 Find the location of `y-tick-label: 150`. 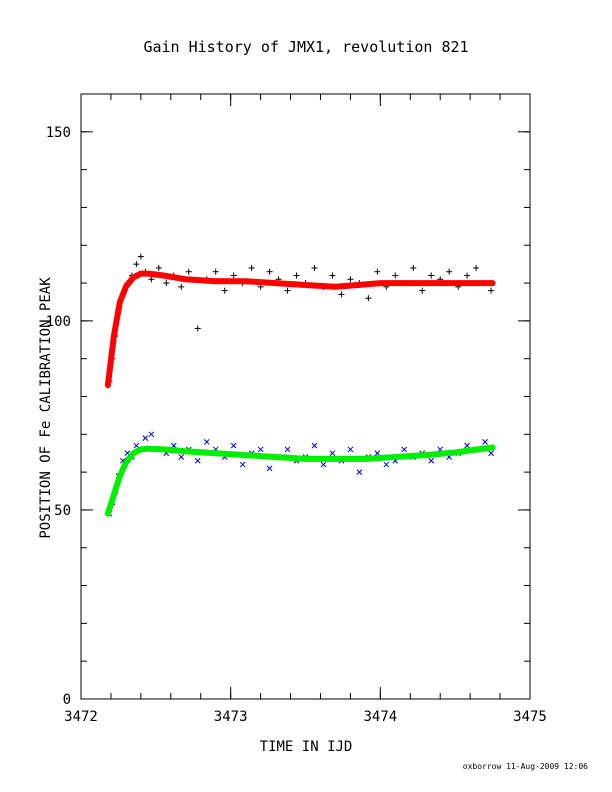

y-tick-label: 150 is located at coordinates (58, 133).